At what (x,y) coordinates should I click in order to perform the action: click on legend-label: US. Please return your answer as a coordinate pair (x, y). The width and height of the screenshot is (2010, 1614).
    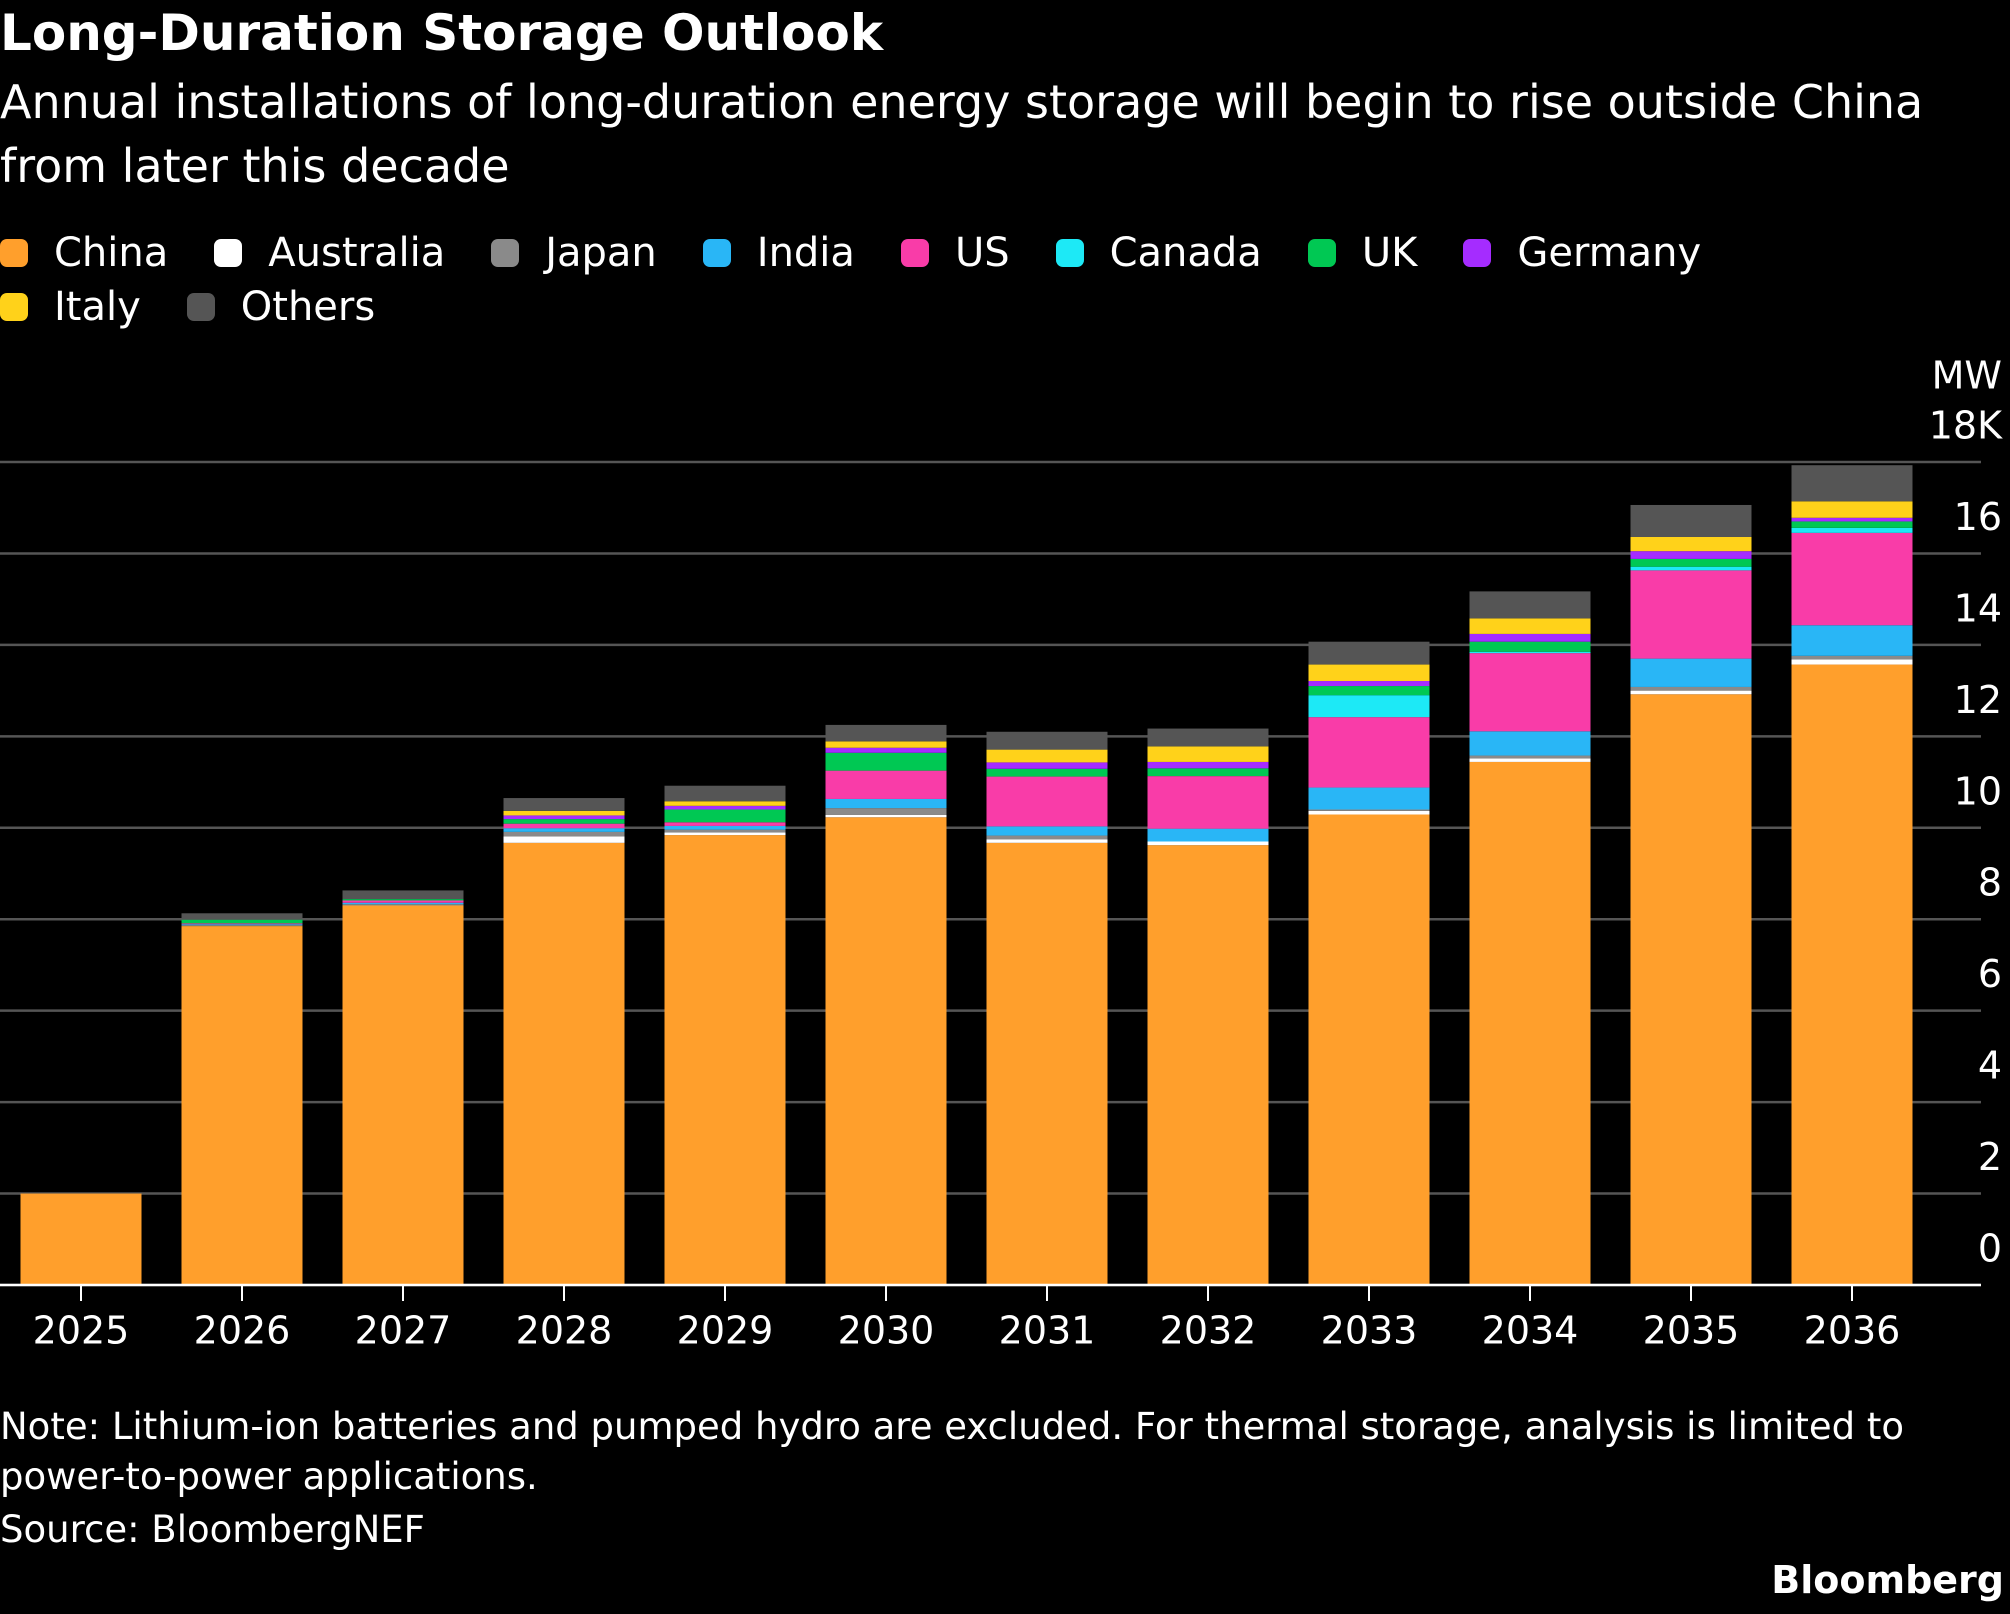
    Looking at the image, I should click on (982, 253).